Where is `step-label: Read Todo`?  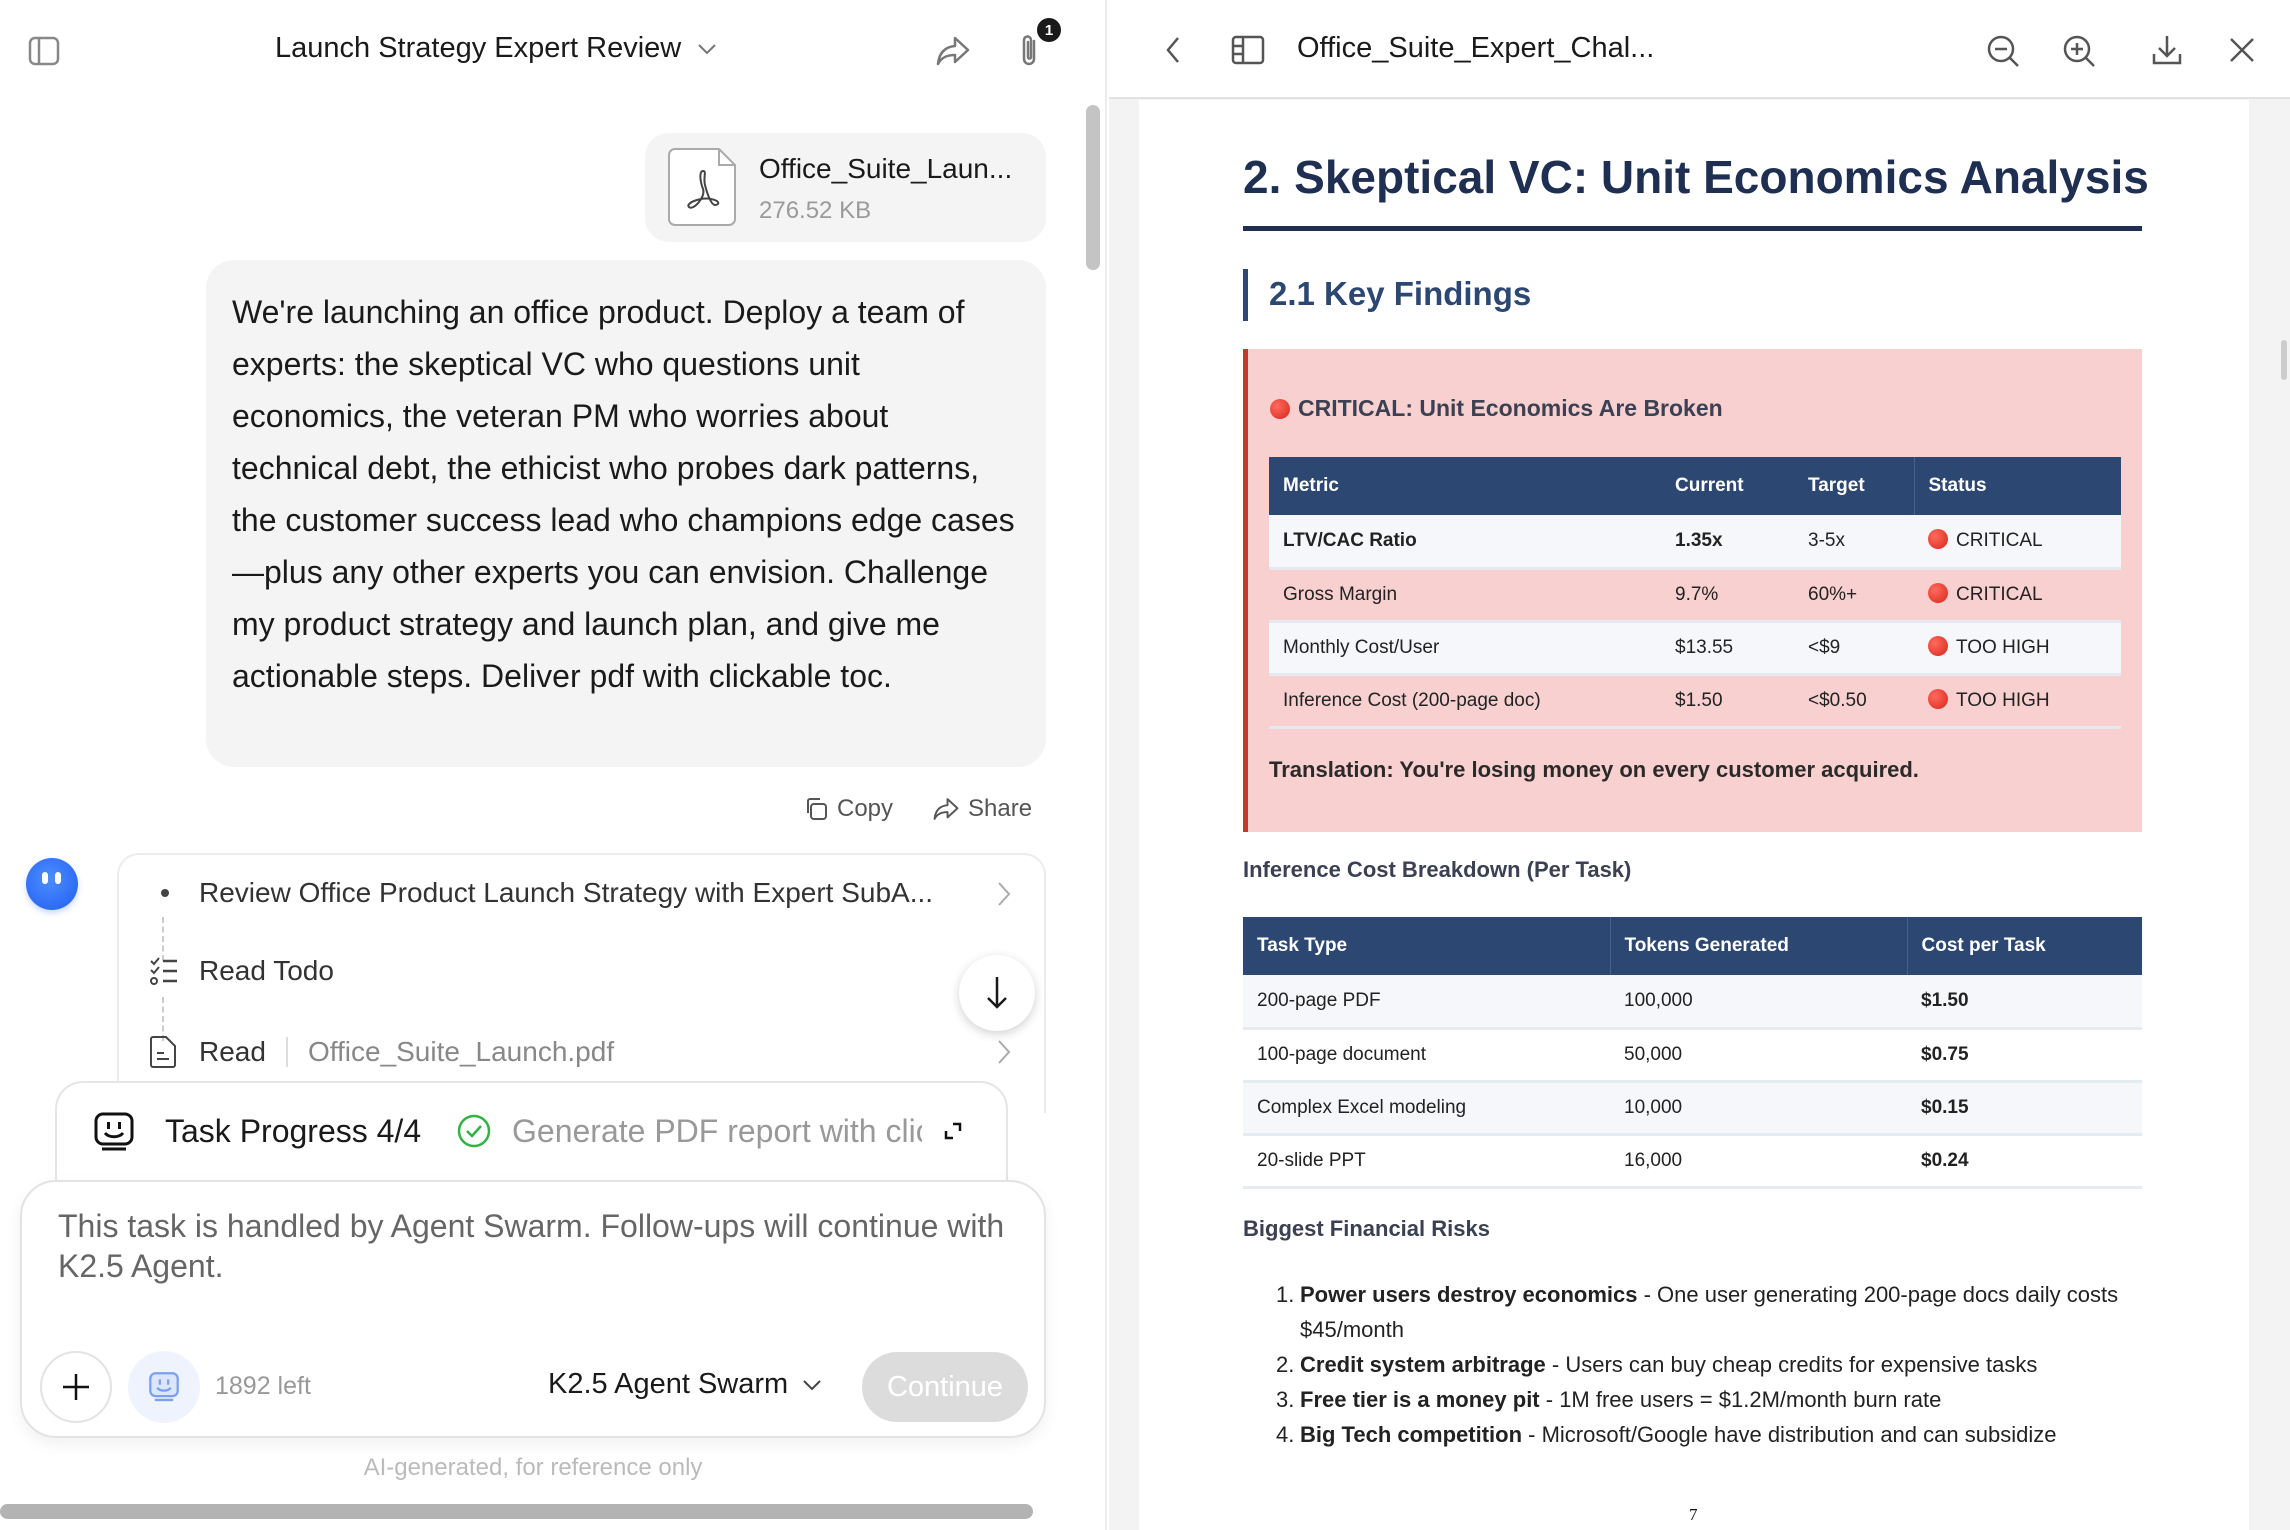
step-label: Read Todo is located at coordinates (266, 970).